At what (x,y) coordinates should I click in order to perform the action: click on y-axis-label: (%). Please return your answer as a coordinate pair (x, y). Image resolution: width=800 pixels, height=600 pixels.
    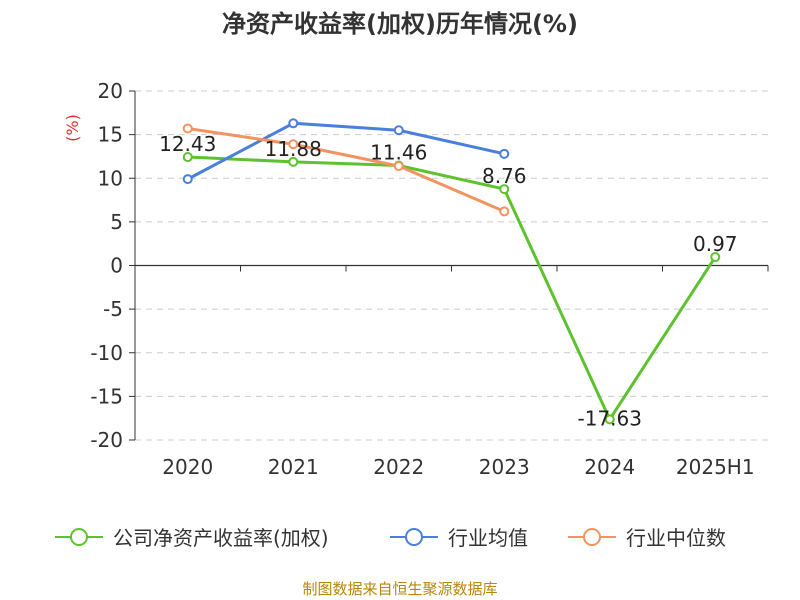
    Looking at the image, I should click on (72, 128).